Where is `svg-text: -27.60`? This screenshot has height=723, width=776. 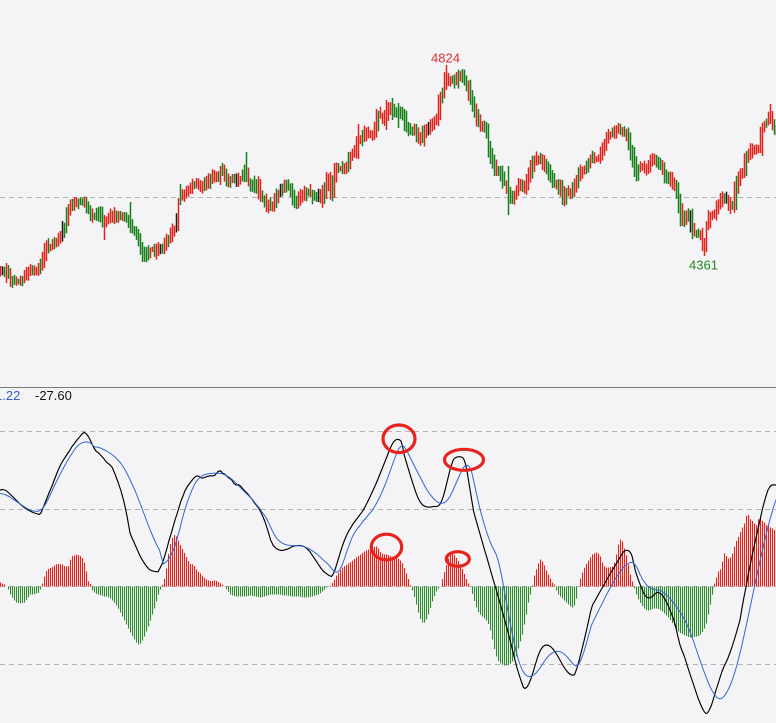 svg-text: -27.60 is located at coordinates (53, 395).